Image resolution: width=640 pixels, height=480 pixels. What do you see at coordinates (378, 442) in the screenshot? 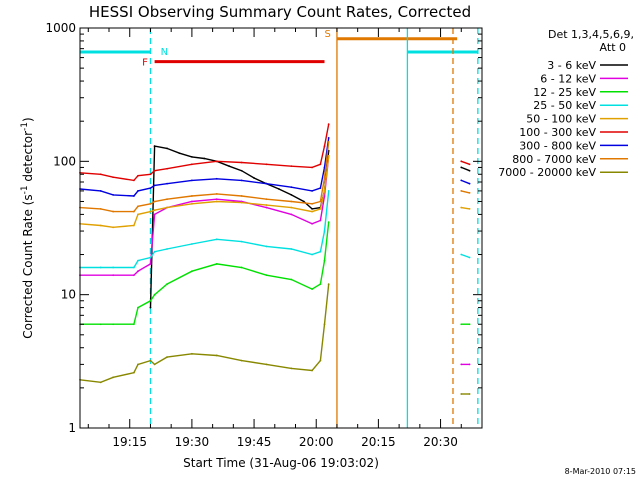
I see `x-tick-label: 20:15` at bounding box center [378, 442].